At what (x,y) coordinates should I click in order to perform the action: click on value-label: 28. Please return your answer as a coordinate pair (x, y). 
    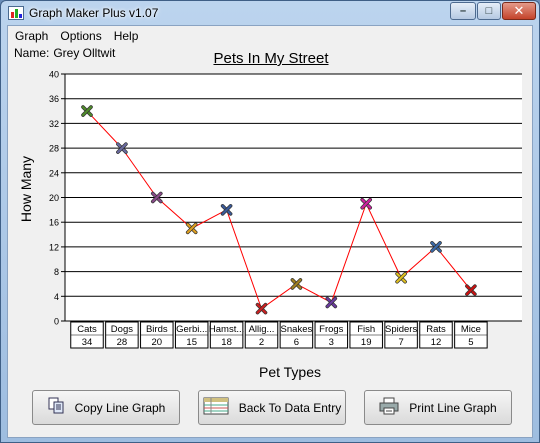
    Looking at the image, I should click on (122, 342).